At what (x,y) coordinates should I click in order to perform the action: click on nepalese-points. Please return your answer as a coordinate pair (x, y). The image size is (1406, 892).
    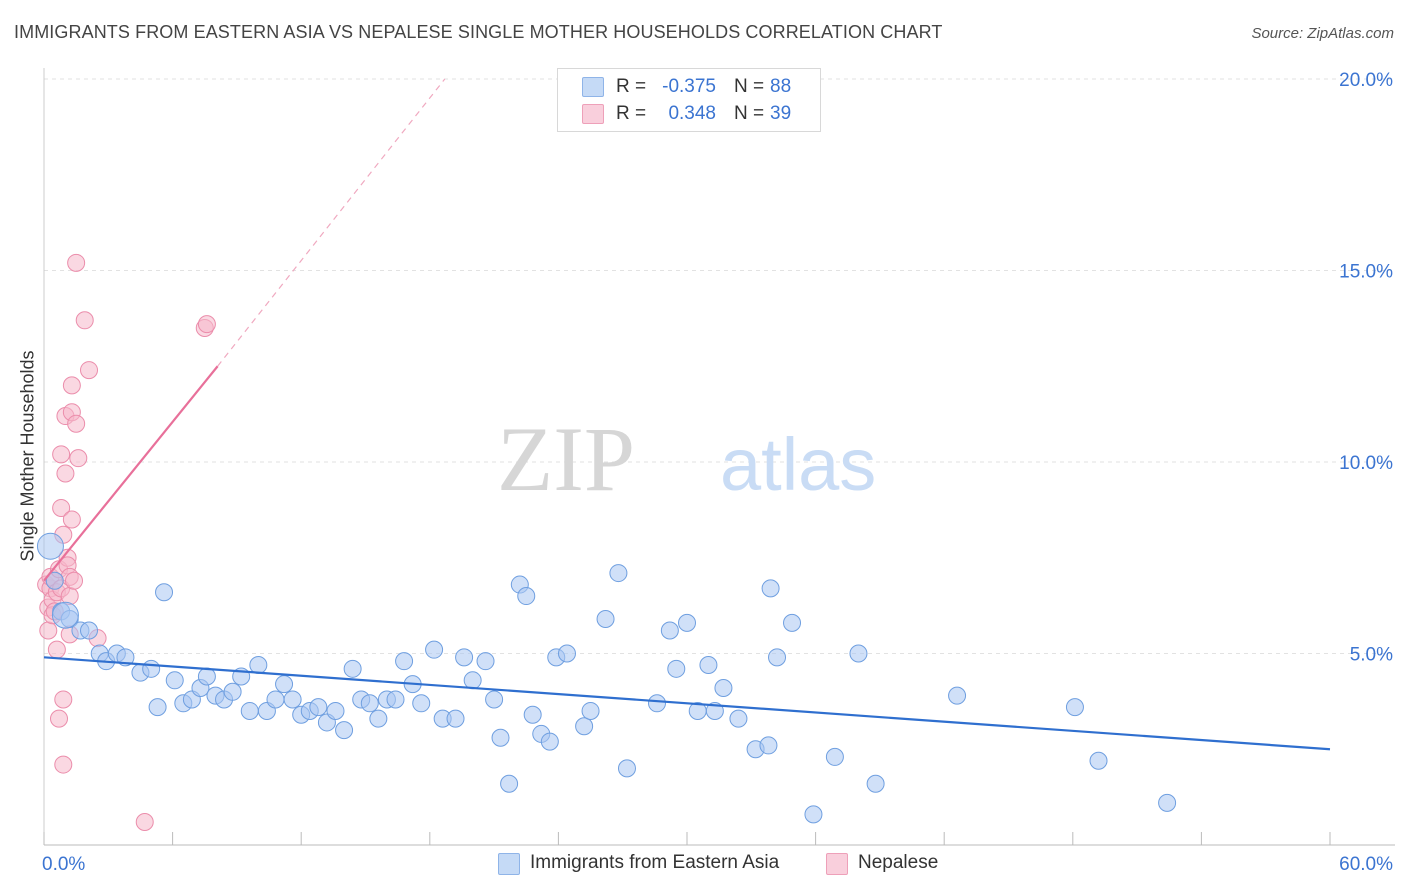
    Looking at the image, I should click on (126, 542).